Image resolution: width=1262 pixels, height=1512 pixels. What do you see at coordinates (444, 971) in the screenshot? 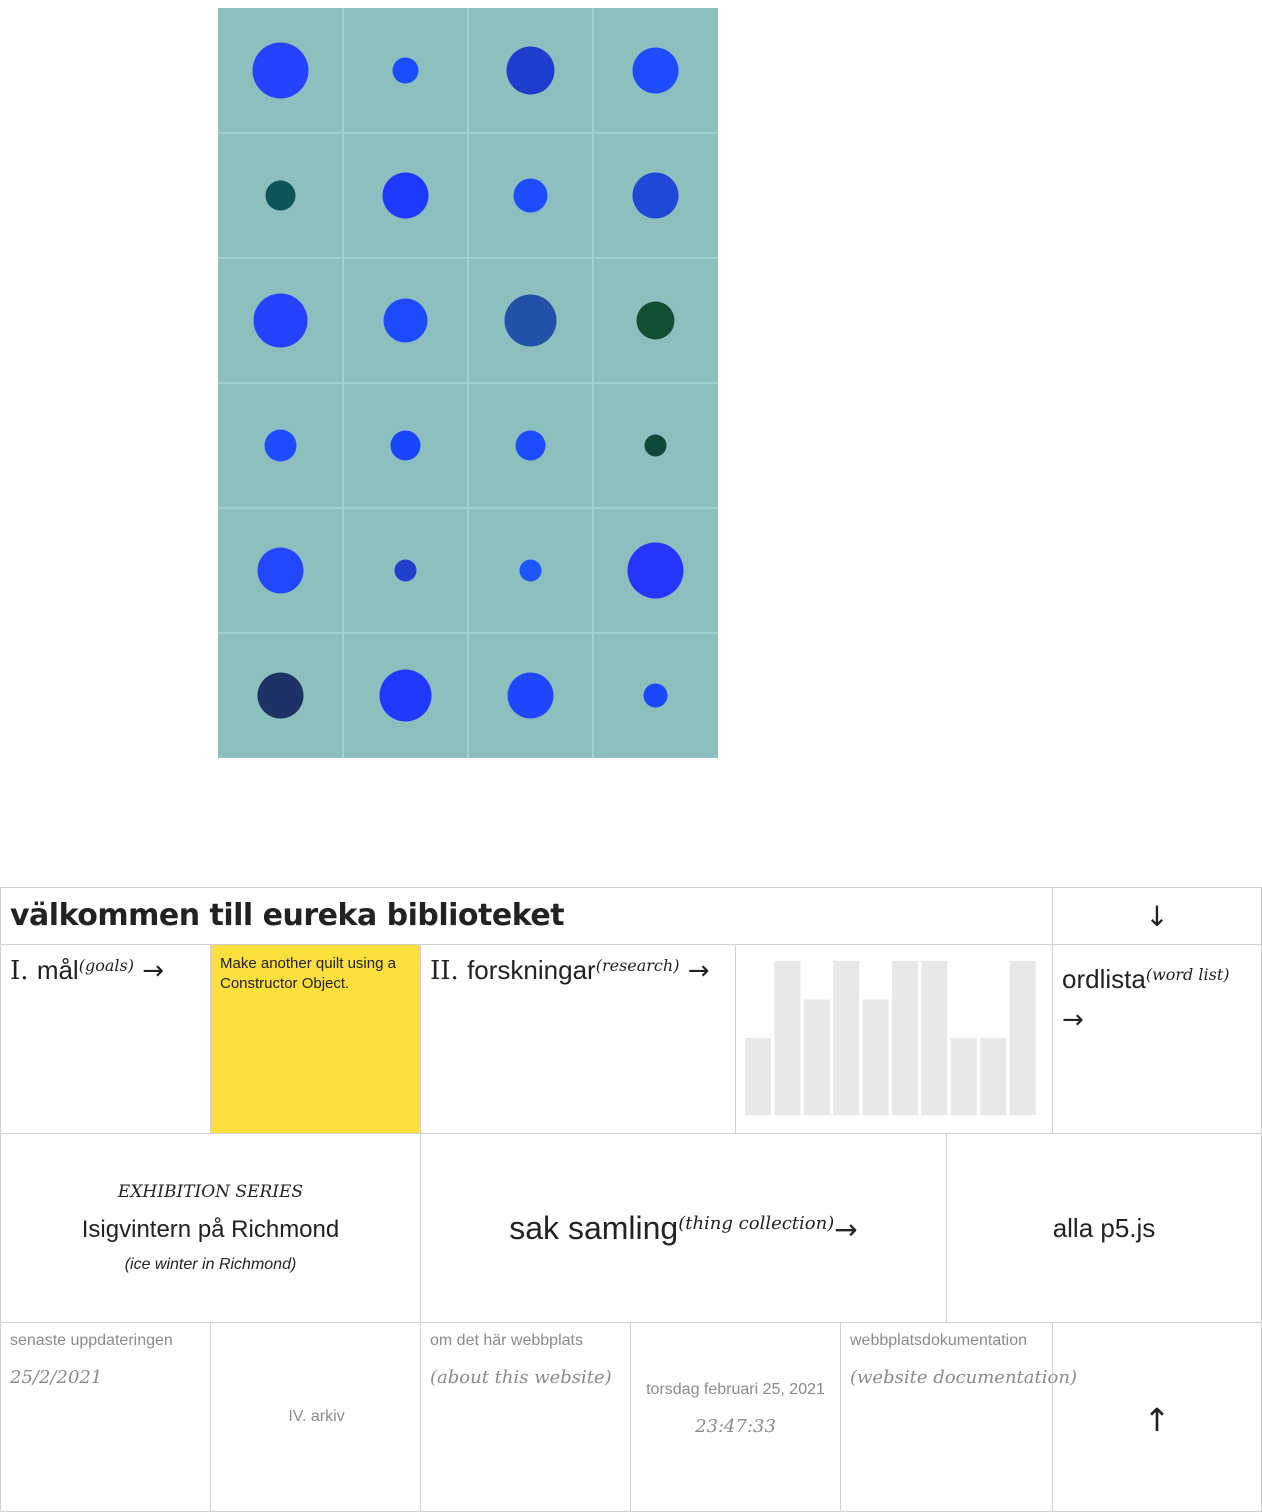
I see `research-numeral: II.` at bounding box center [444, 971].